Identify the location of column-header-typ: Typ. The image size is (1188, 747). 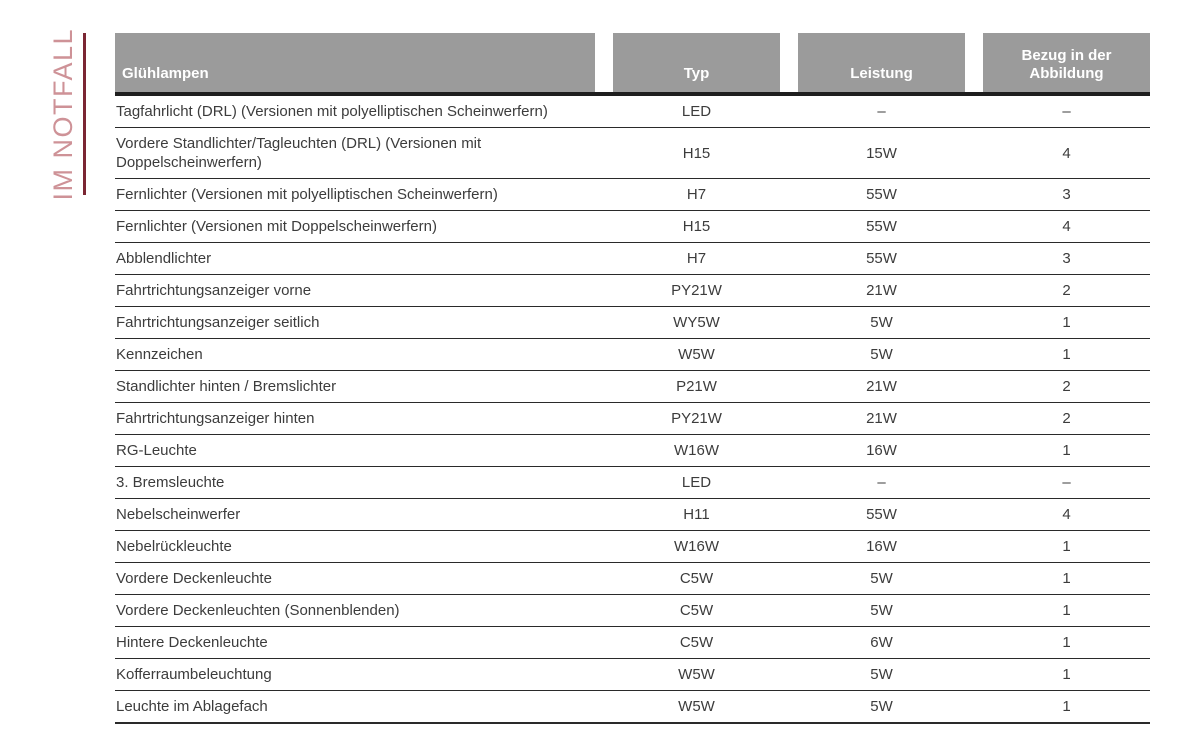
(696, 62).